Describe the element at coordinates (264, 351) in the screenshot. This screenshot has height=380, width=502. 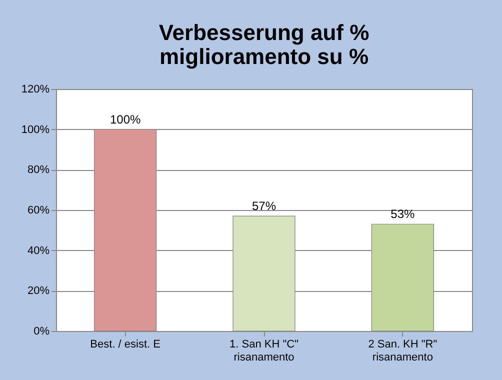
I see `x-tick-label: 1. San KH "C" risanamento` at that location.